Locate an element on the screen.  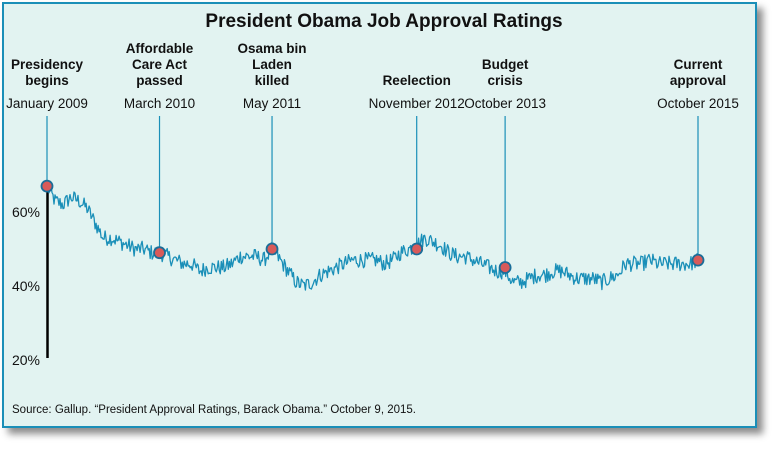
event-name-label: Affordable is located at coordinates (160, 48).